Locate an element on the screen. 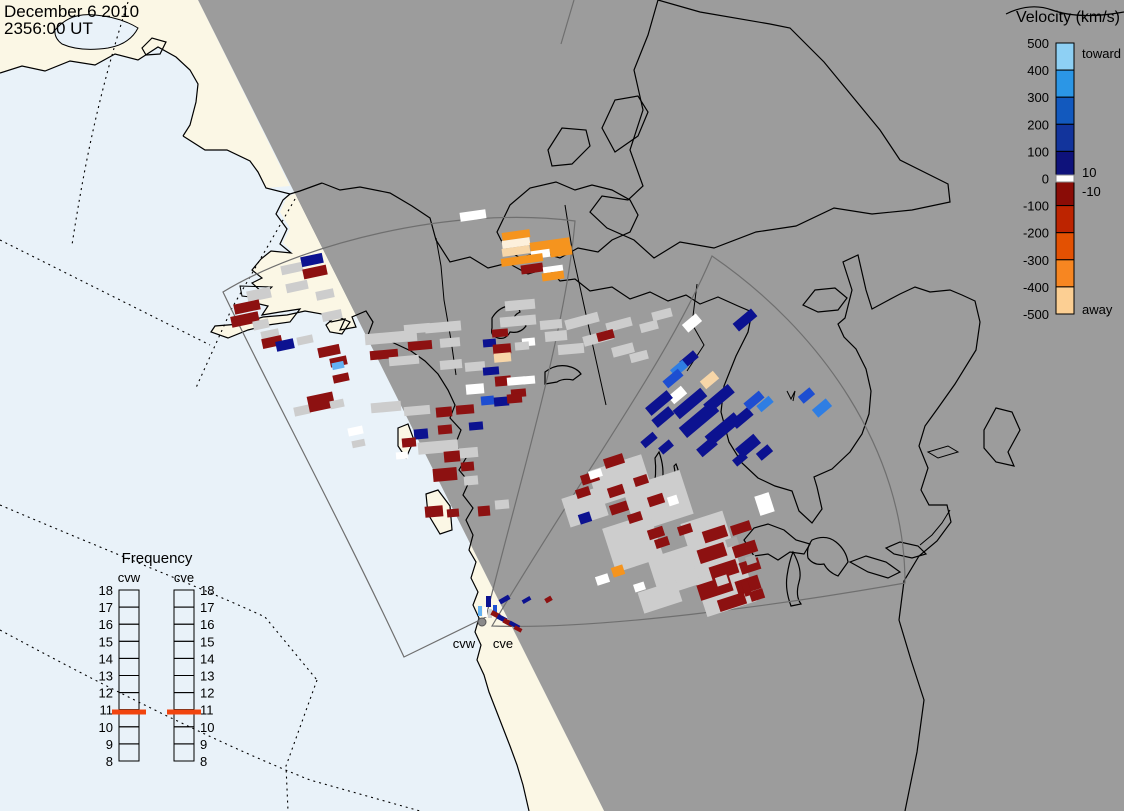 This screenshot has width=1124, height=811. island-anticosti is located at coordinates (943, 452).